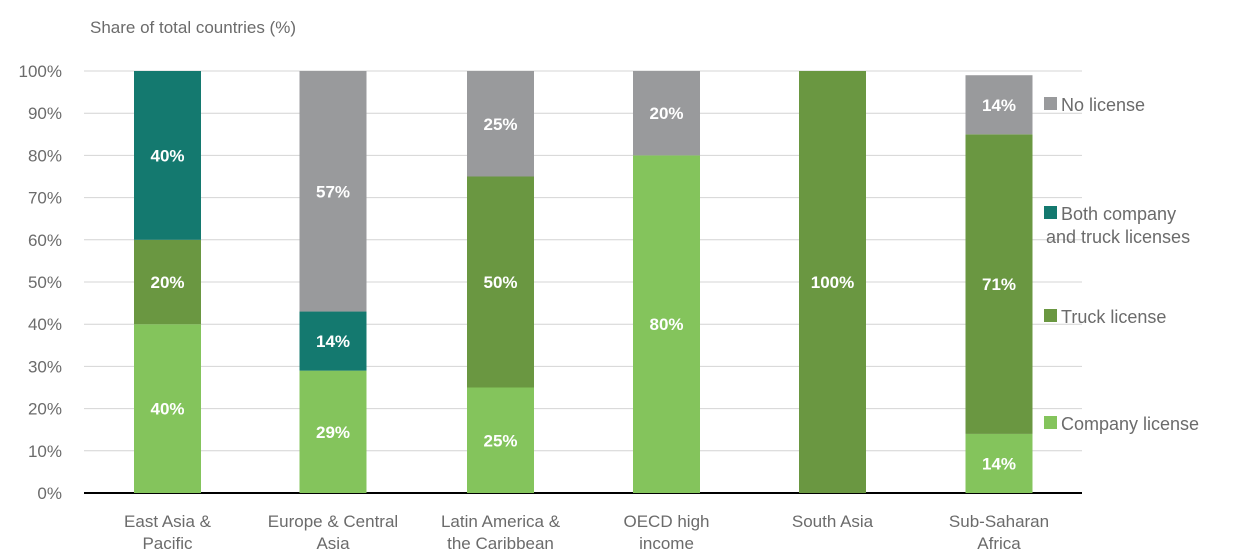 The height and width of the screenshot is (559, 1244). I want to click on legend-item: No license, so click(1094, 105).